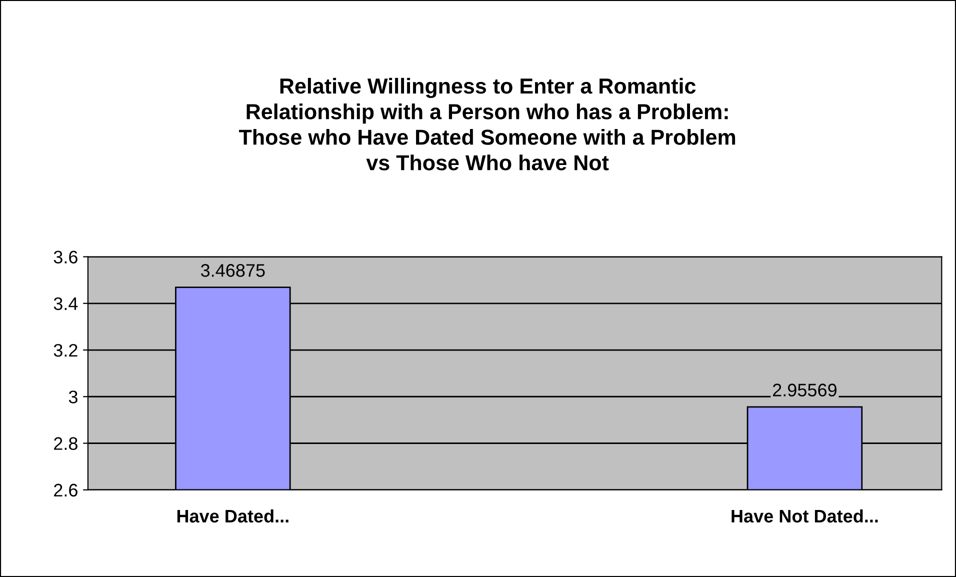  I want to click on y-tick-label: 2.8, so click(66, 443).